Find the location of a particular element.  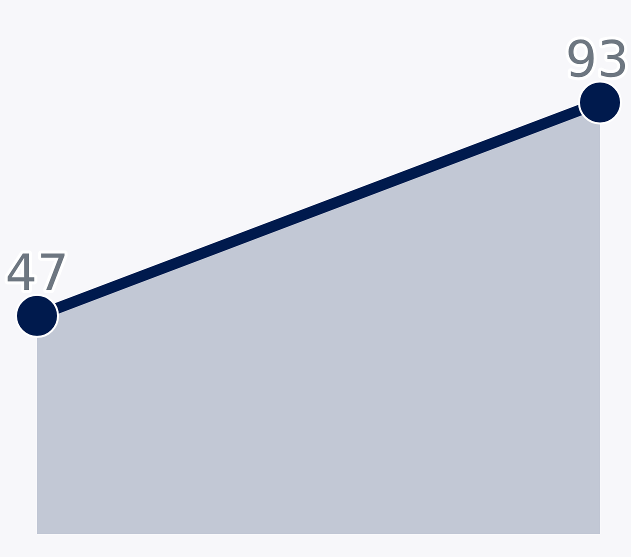

data-label: 47 is located at coordinates (37, 273).